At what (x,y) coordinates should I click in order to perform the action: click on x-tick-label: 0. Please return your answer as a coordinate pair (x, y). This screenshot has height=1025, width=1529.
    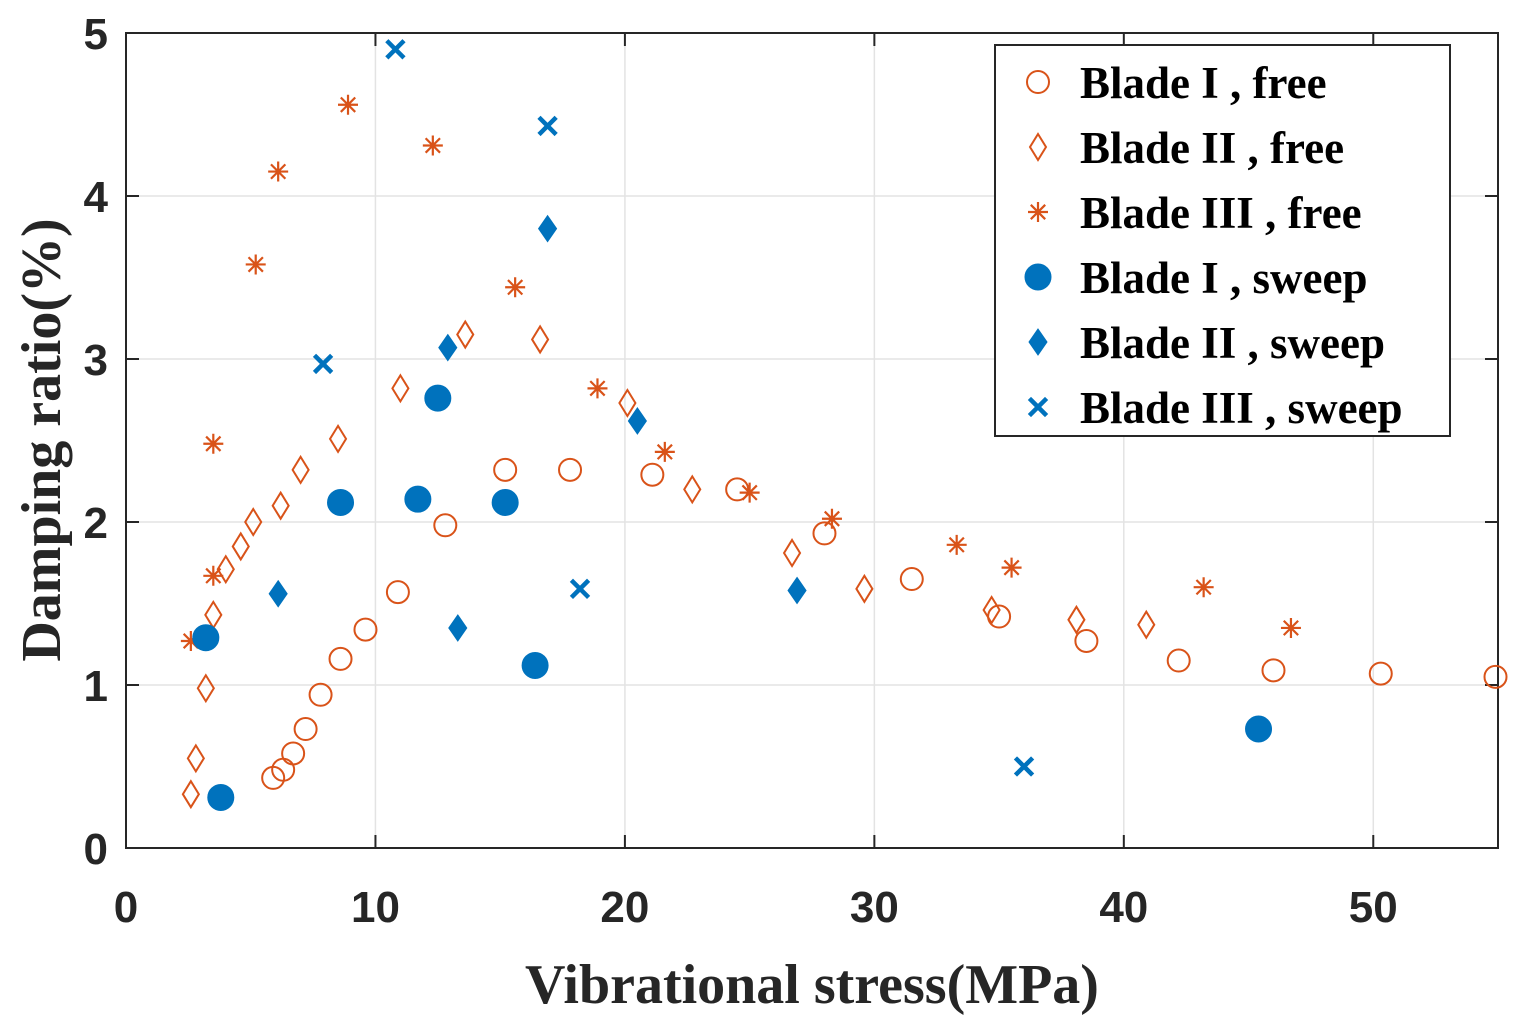
    Looking at the image, I should click on (126, 907).